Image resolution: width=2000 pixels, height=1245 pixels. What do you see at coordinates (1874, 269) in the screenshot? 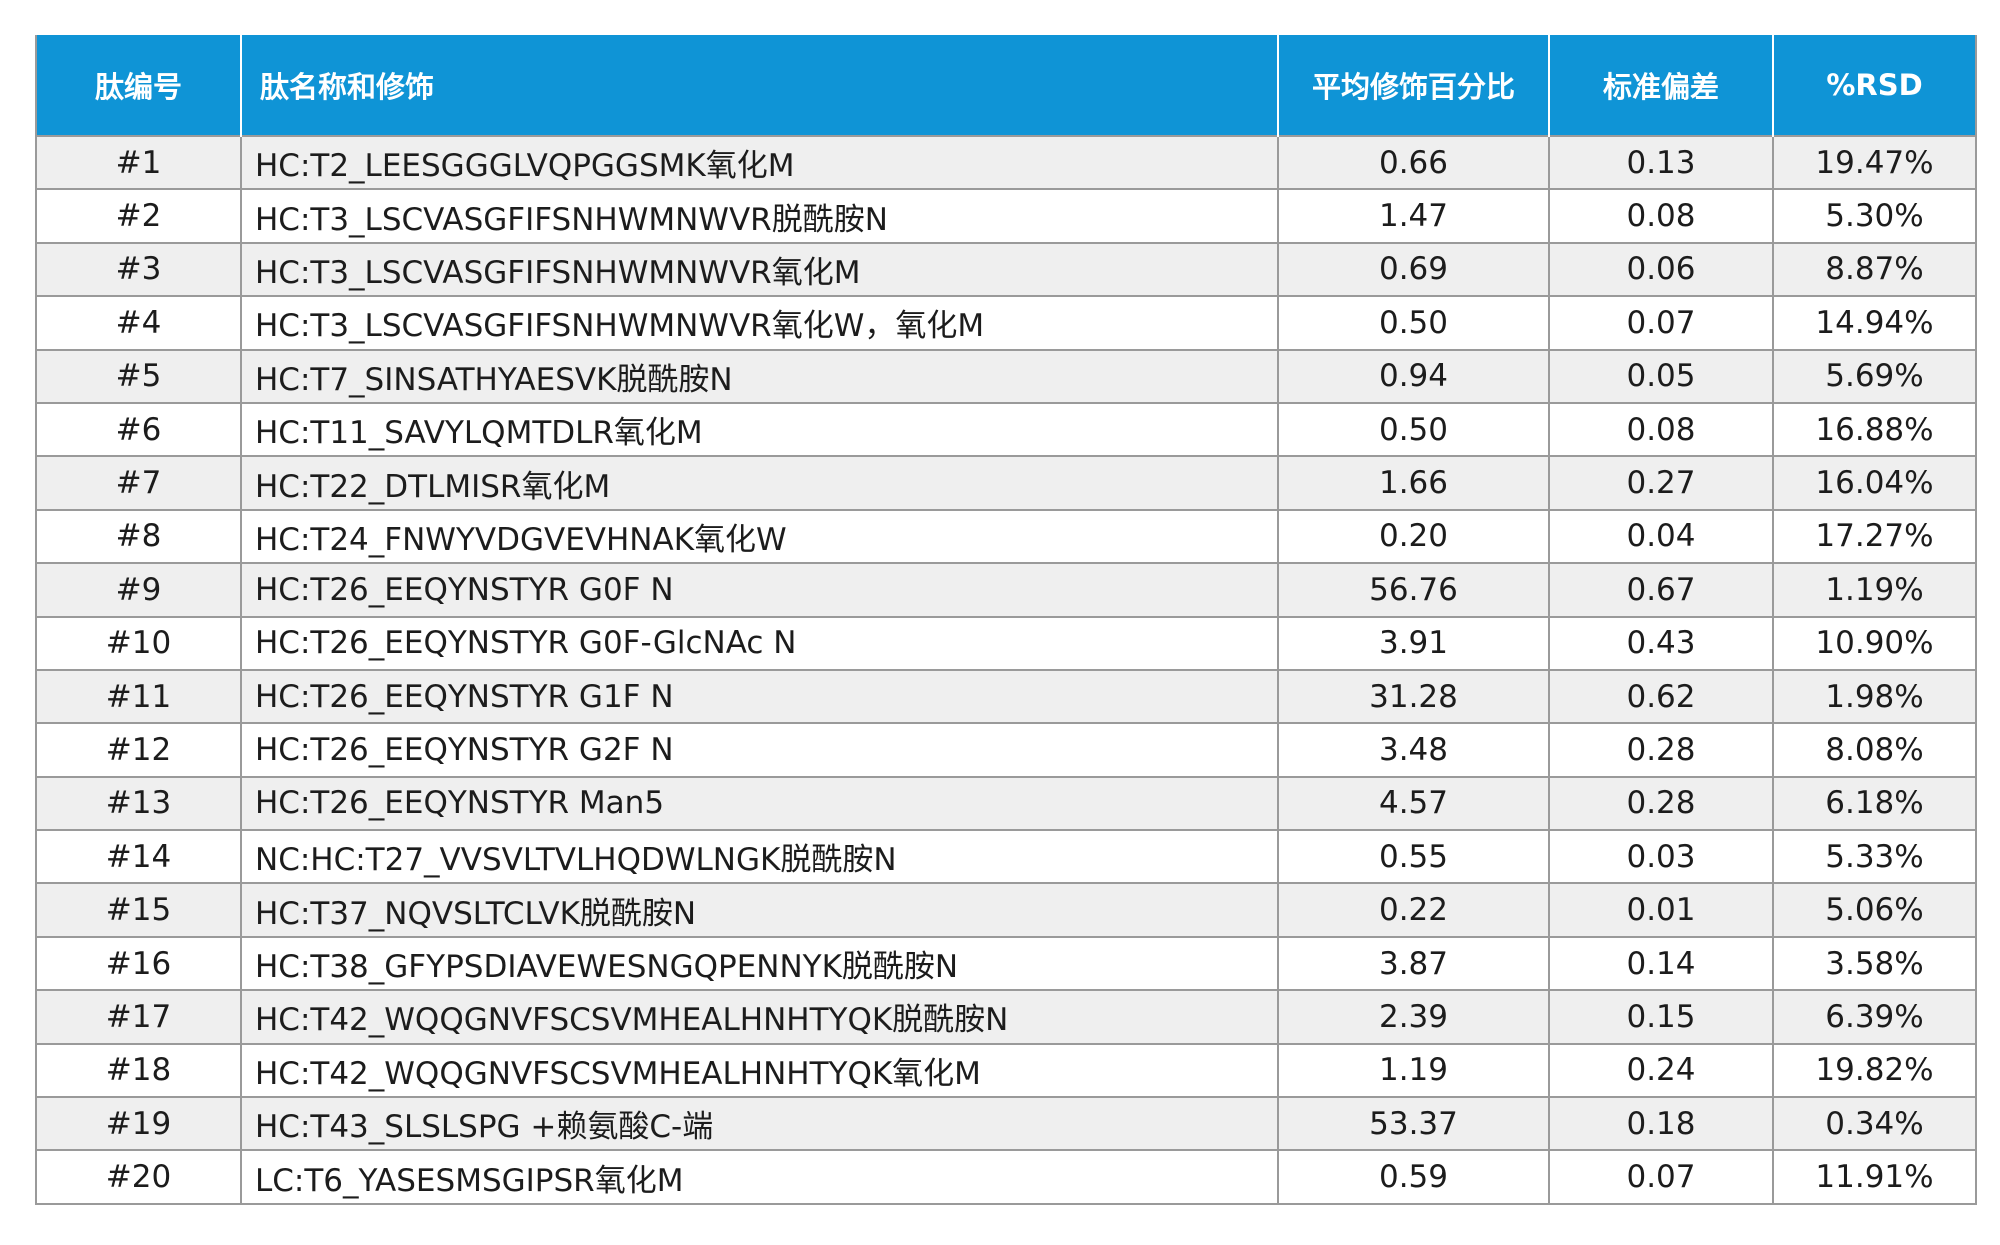
I see `cell-rsd: 8.87%` at bounding box center [1874, 269].